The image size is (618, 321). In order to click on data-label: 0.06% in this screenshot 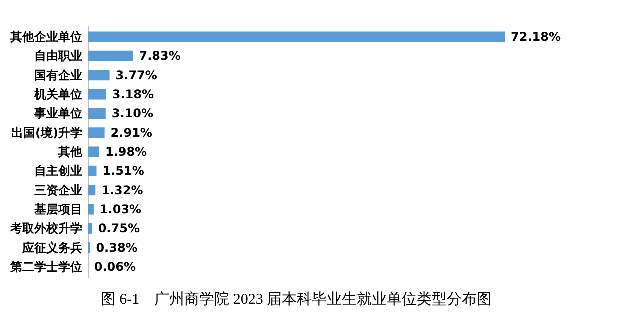, I will do `click(115, 267)`.